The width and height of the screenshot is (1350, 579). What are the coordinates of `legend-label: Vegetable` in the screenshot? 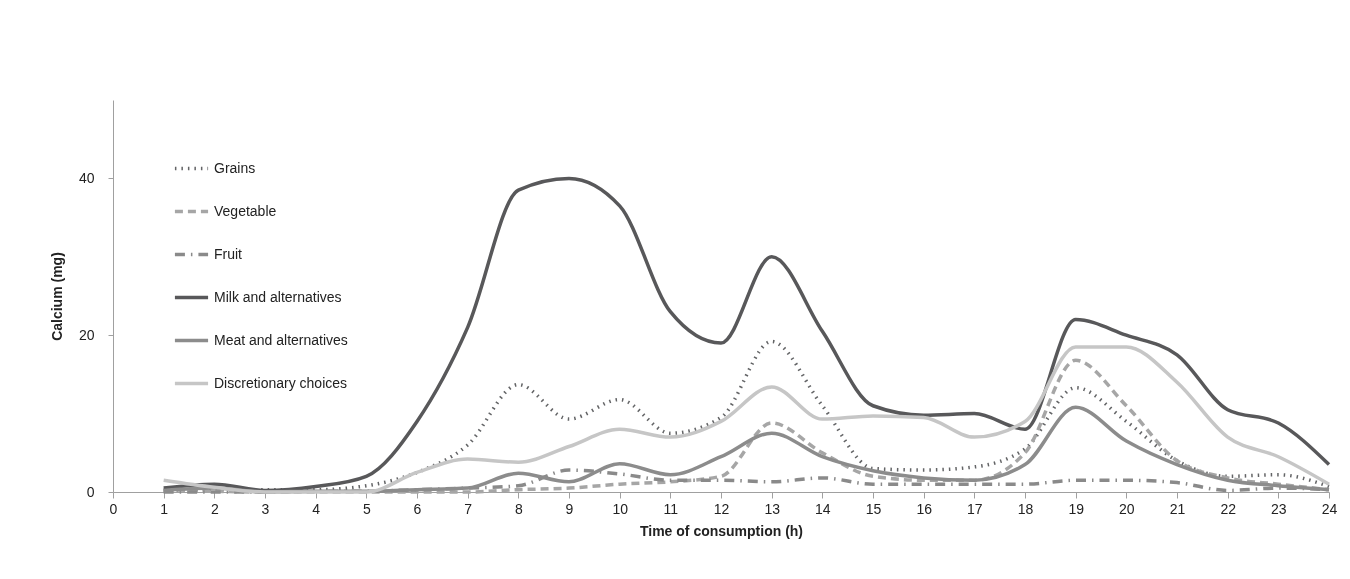 It's located at (245, 210).